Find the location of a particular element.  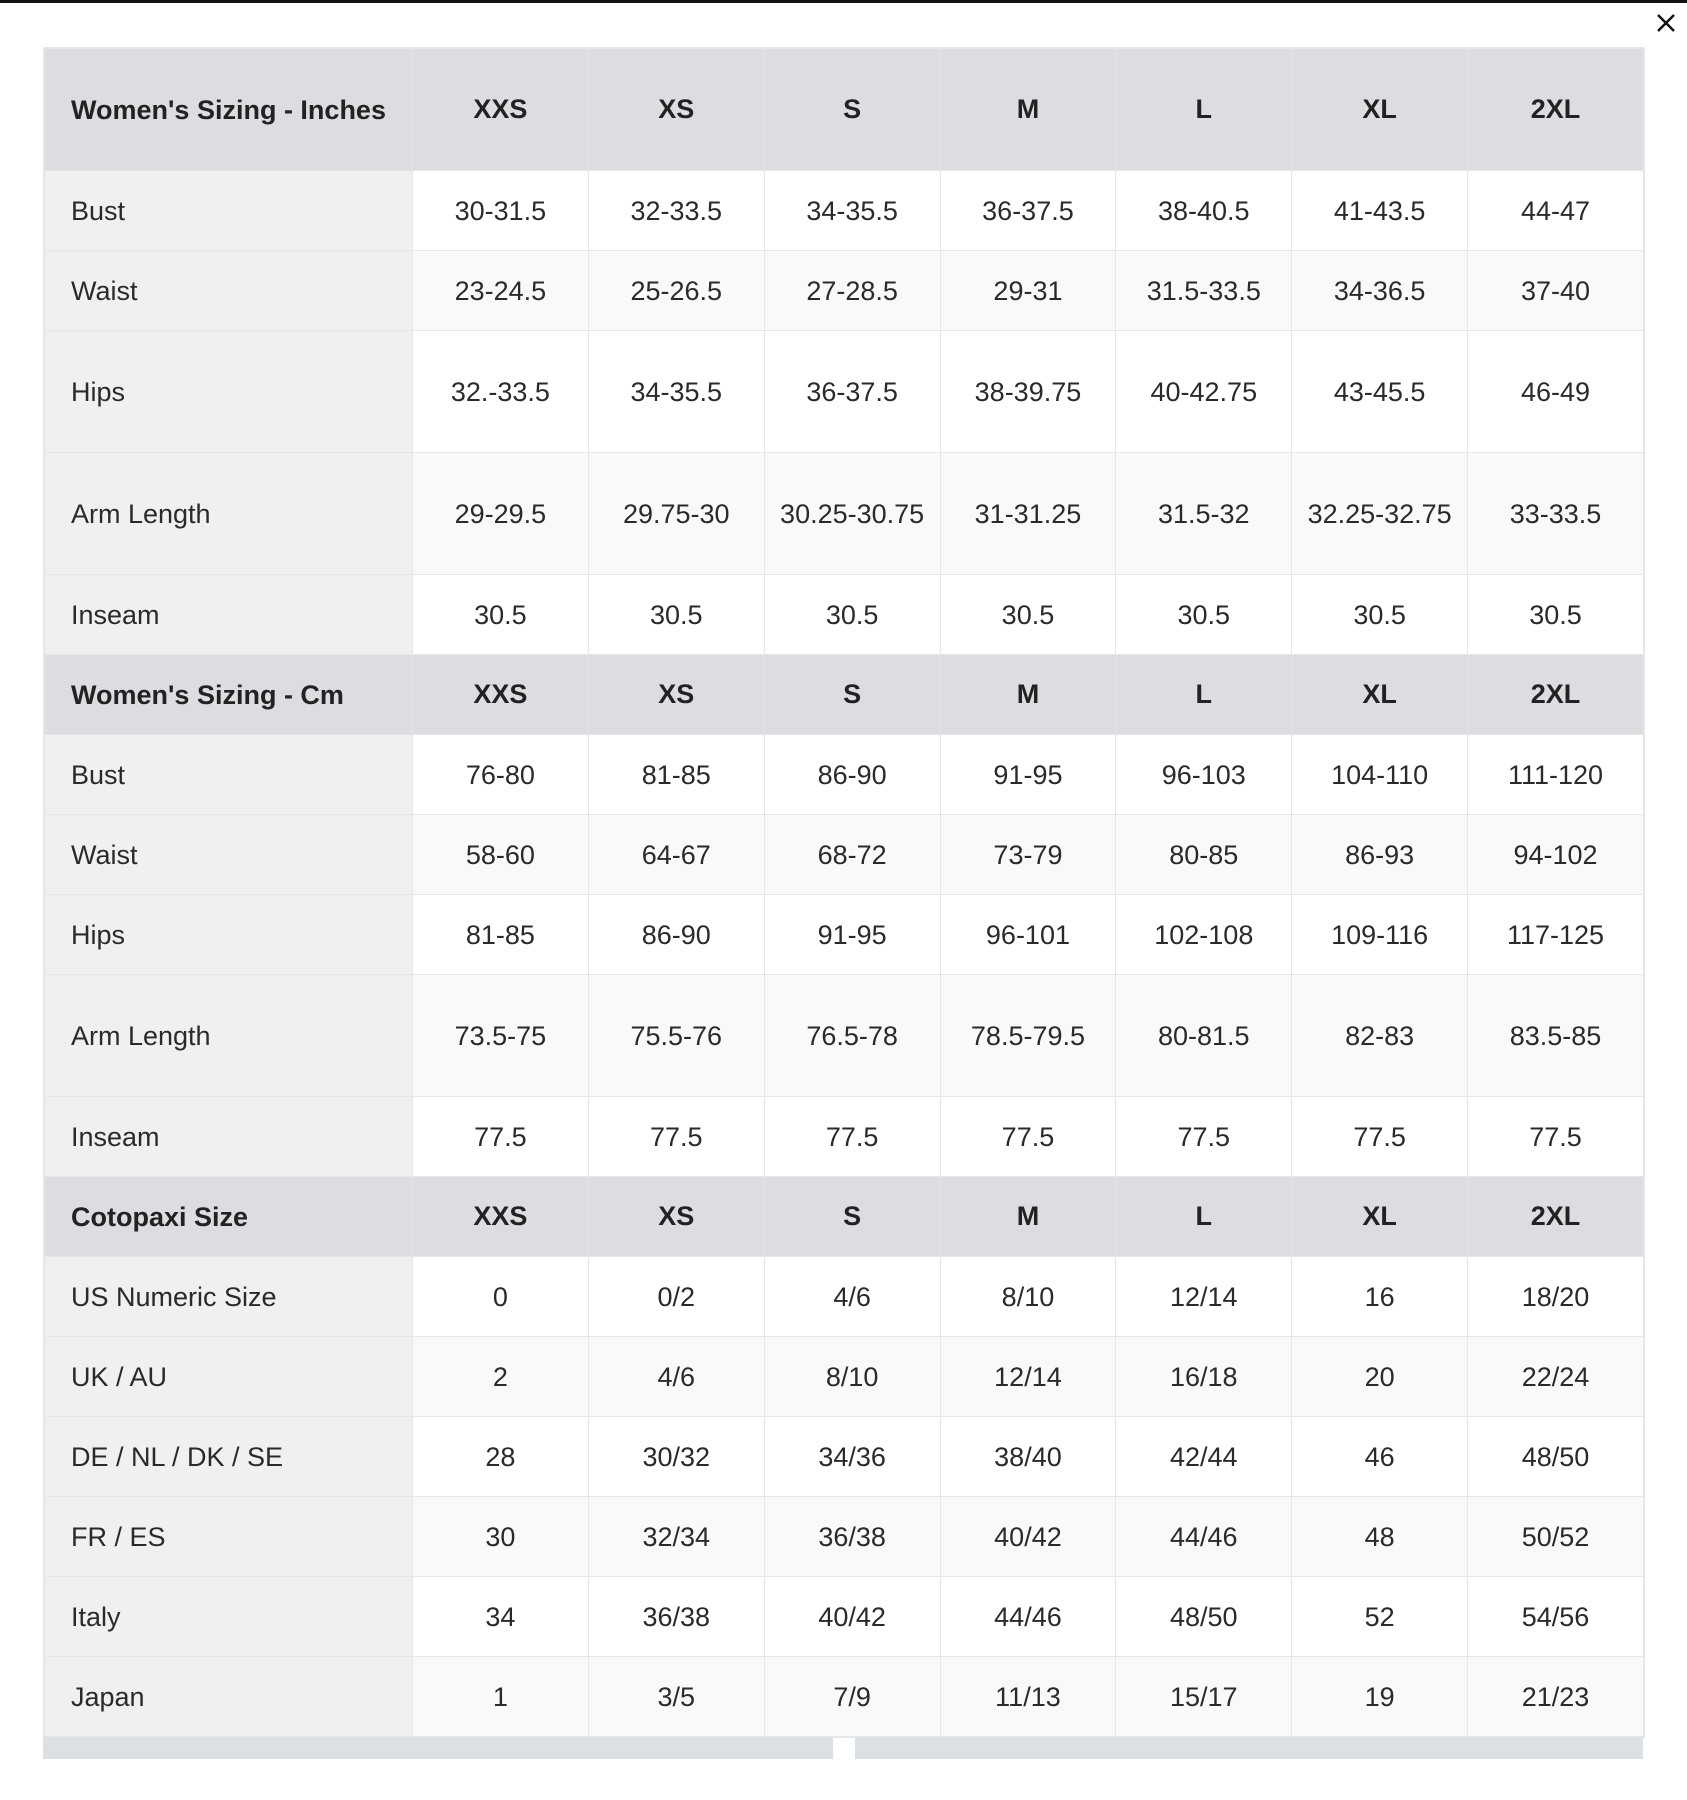

table-row: US Numeric Size 0 0/2 4/6 8/10 12/14 16 18/20 is located at coordinates (844, 1296).